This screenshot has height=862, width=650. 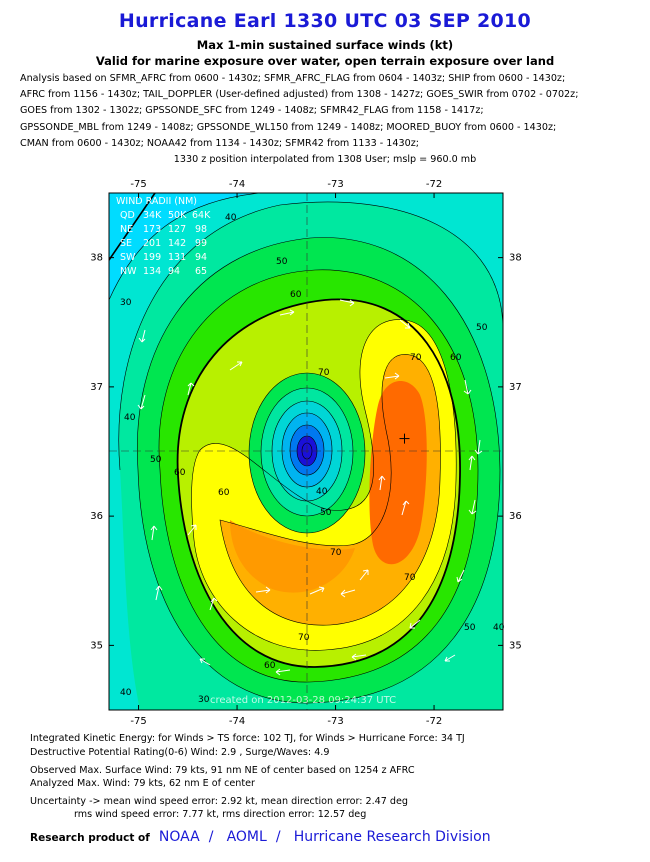 I want to click on radii-header-64k: 64K, so click(x=201, y=215).